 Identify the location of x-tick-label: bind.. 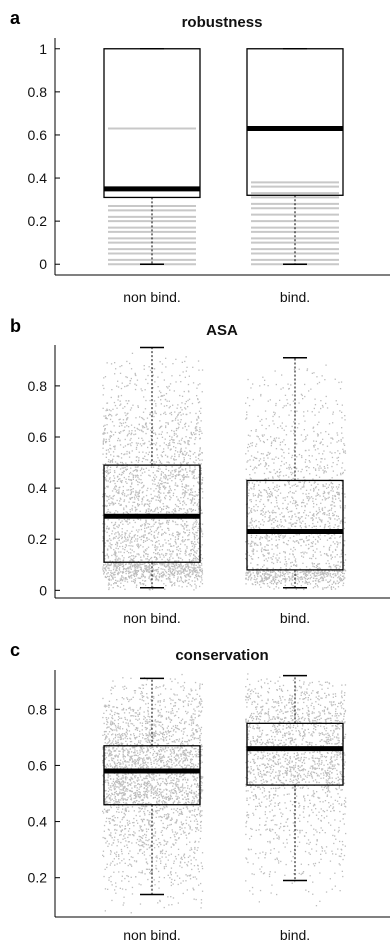
(295, 297).